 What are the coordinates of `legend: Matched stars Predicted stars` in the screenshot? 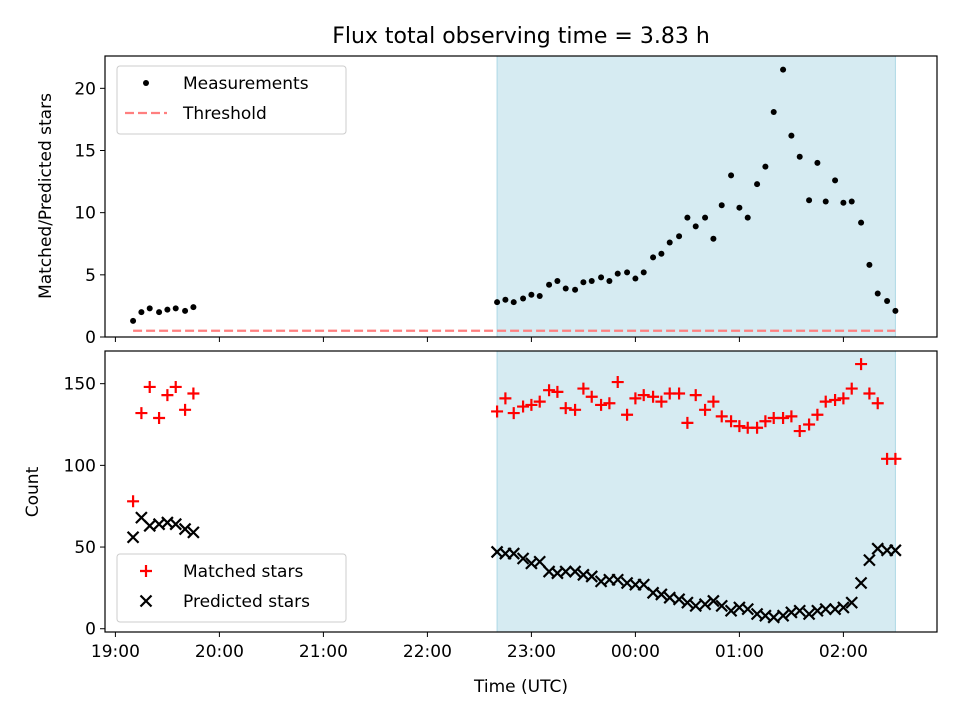 It's located at (231, 588).